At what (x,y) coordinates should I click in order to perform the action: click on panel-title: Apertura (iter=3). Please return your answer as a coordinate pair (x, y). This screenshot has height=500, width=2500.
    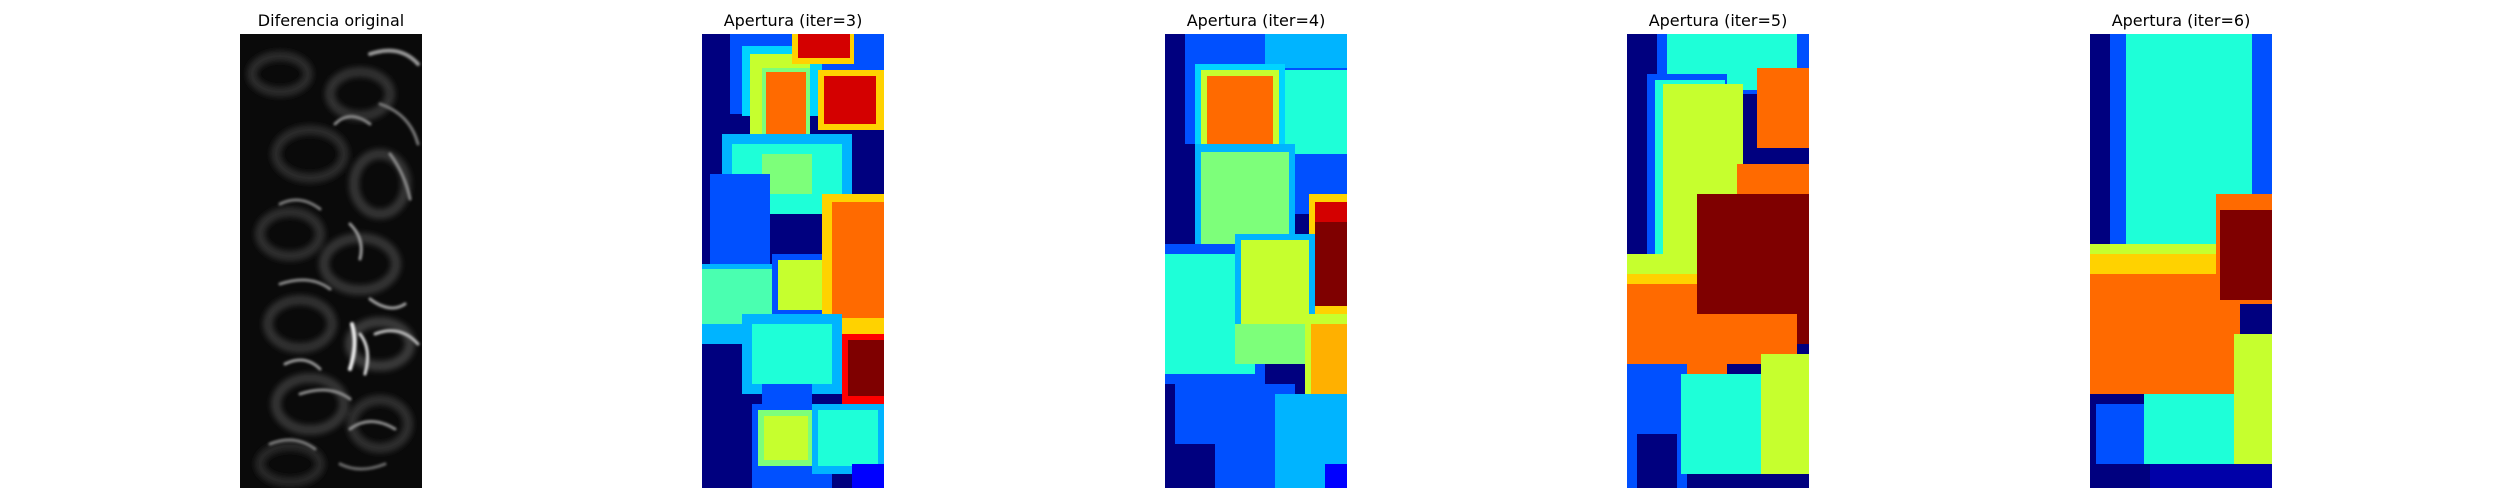
    Looking at the image, I should click on (793, 20).